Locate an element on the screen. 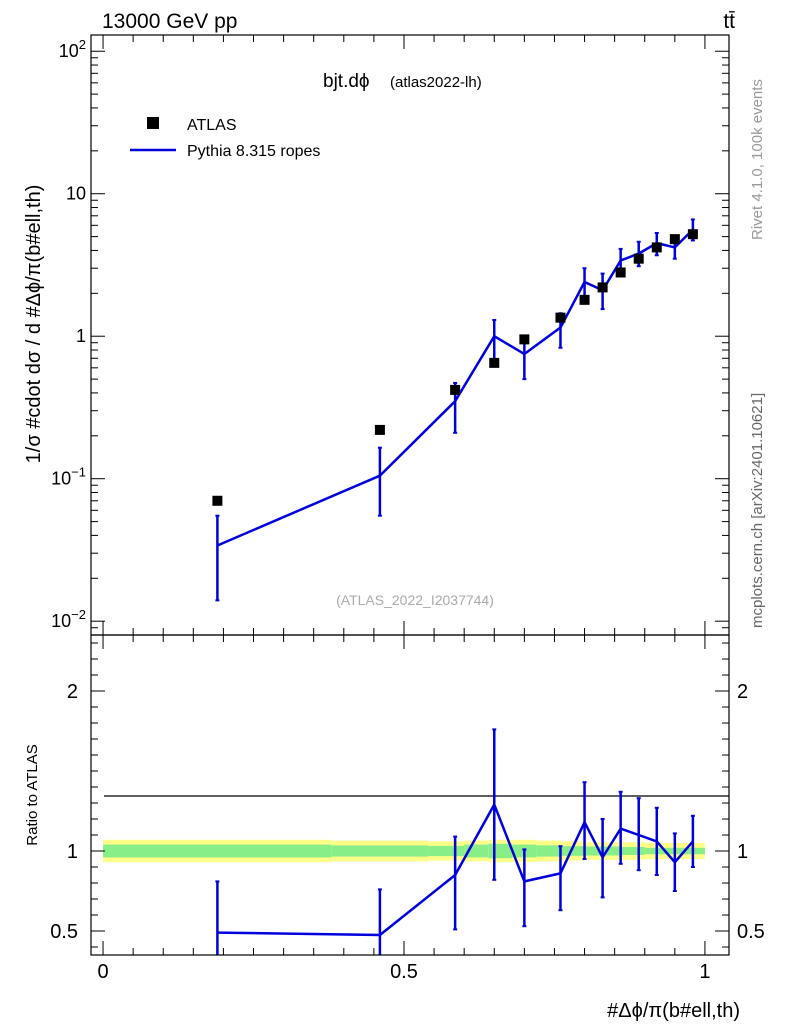 This screenshot has height=1024, width=786. reference-uncertainty-band is located at coordinates (404, 851).